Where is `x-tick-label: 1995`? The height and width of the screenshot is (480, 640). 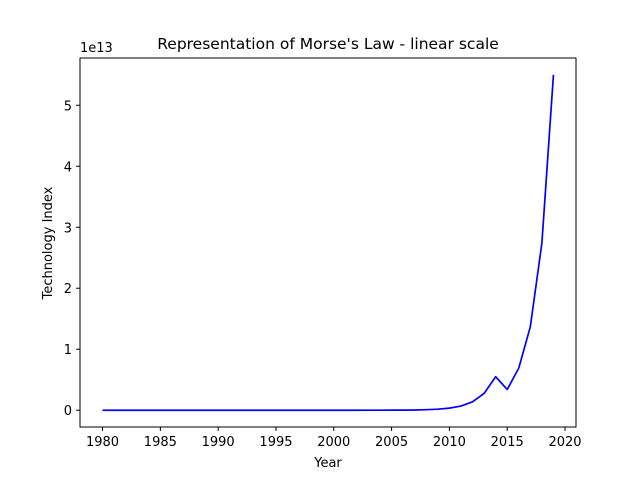 x-tick-label: 1995 is located at coordinates (275, 442).